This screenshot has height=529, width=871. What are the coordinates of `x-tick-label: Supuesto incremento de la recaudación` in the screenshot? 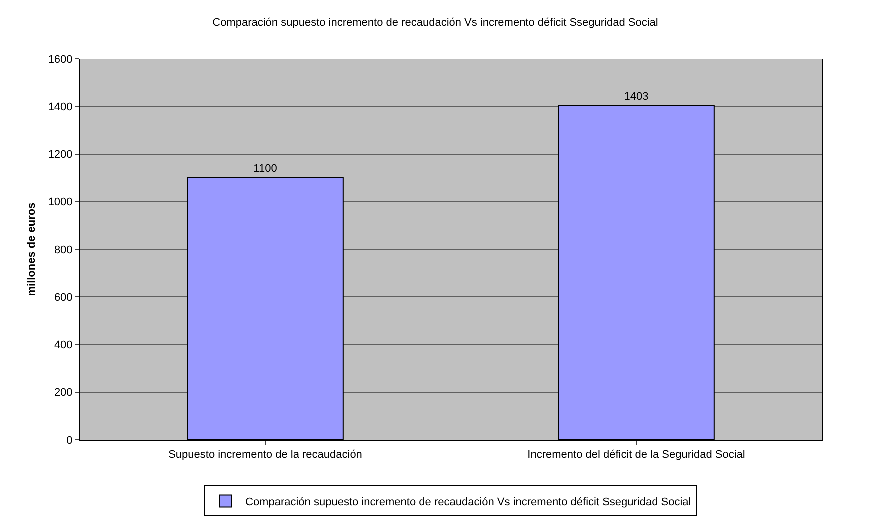 It's located at (265, 455).